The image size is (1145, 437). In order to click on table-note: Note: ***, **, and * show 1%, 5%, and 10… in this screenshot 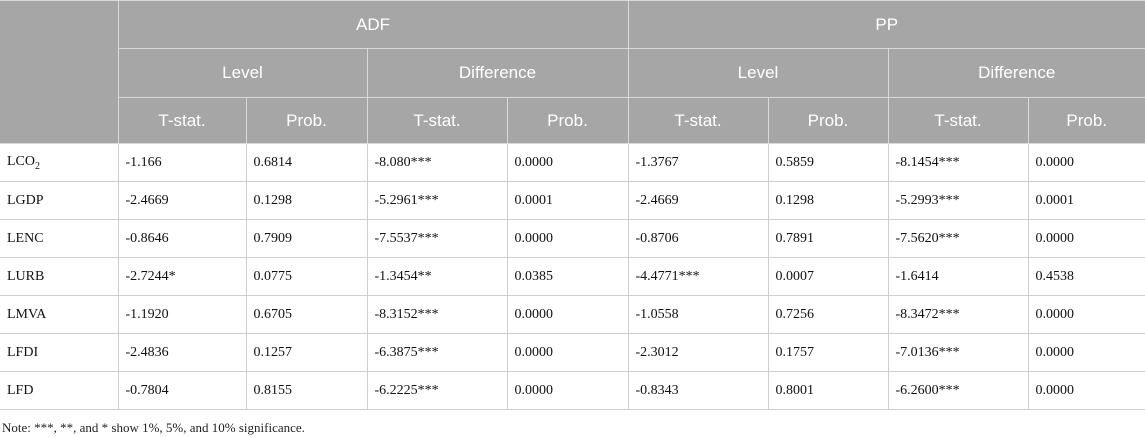, I will do `click(153, 427)`.